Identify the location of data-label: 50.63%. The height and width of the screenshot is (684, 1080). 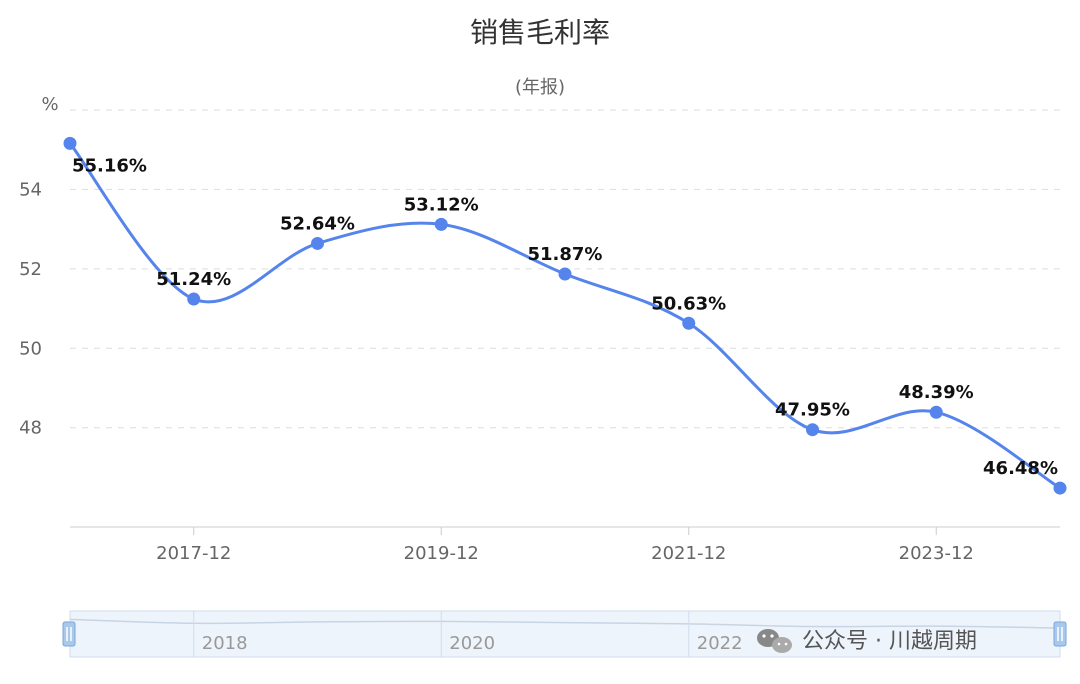
(688, 303).